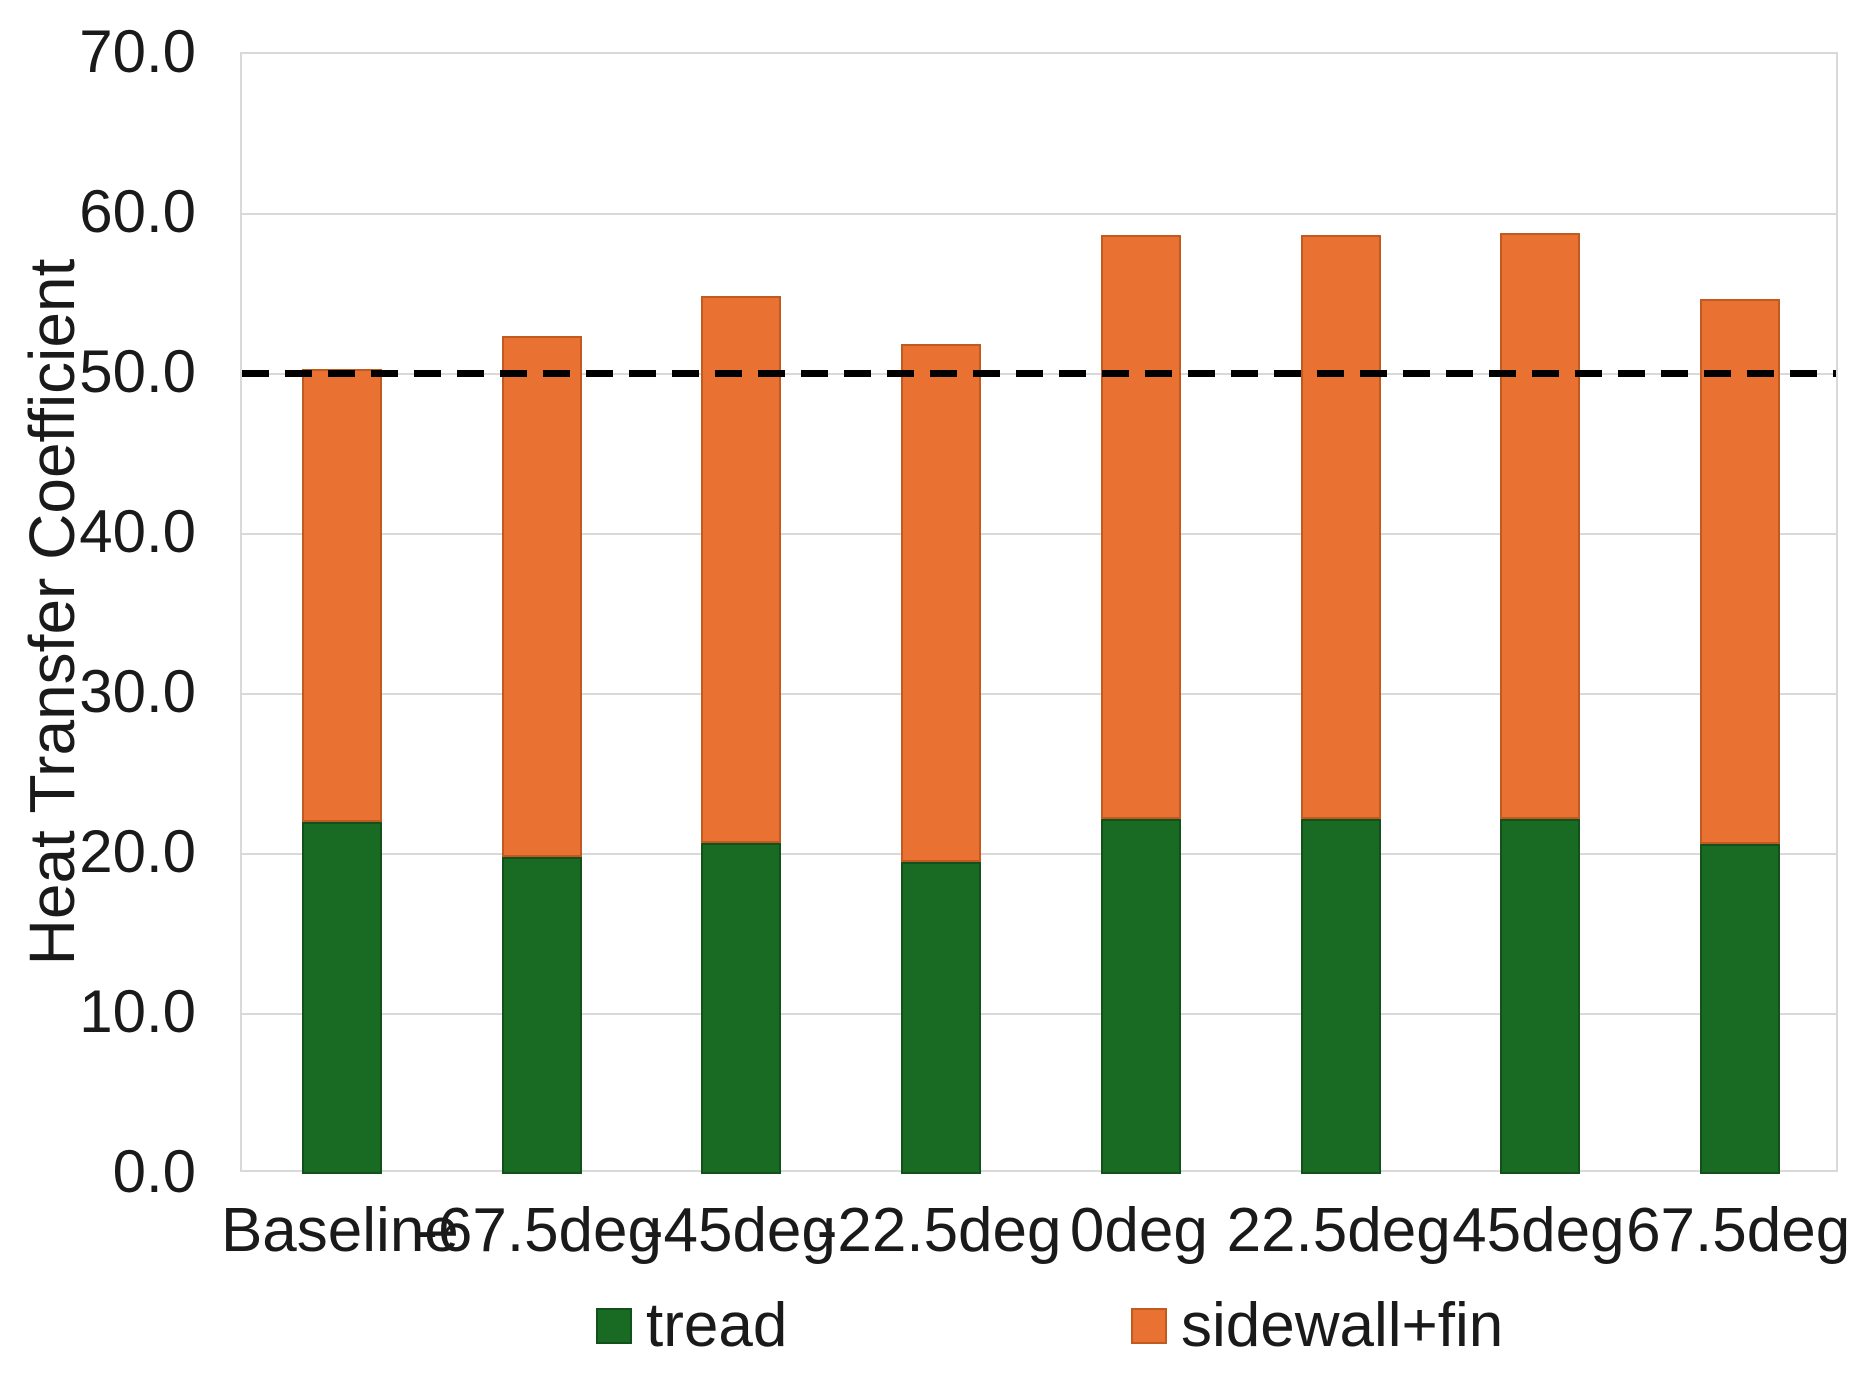  I want to click on y-tick-label-40: 40.0, so click(137, 531).